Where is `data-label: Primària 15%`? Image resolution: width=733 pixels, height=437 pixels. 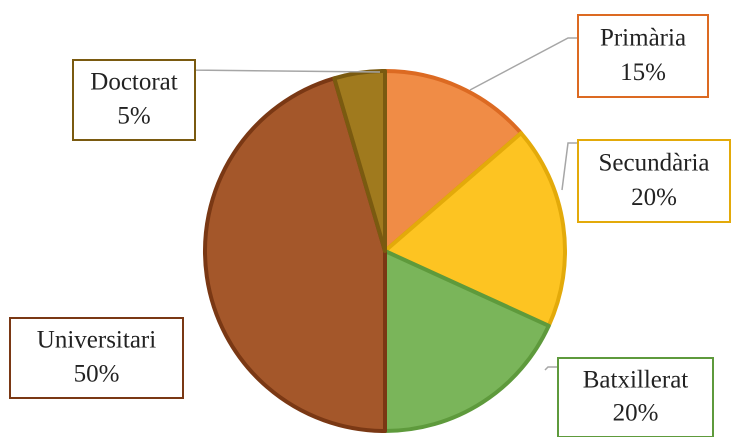
data-label: Primària 15% is located at coordinates (643, 56).